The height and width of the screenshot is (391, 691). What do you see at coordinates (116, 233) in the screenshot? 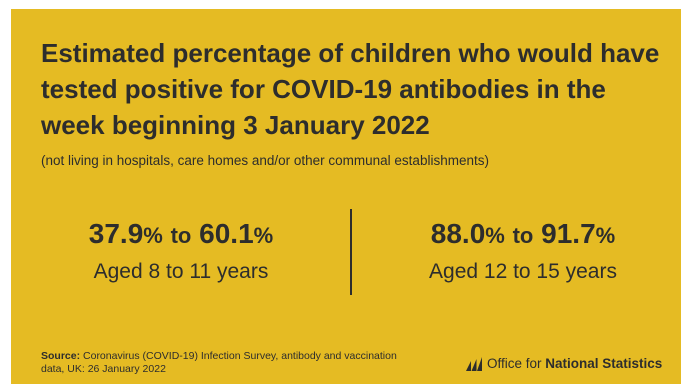
I see `stat-low-value: 37.9` at bounding box center [116, 233].